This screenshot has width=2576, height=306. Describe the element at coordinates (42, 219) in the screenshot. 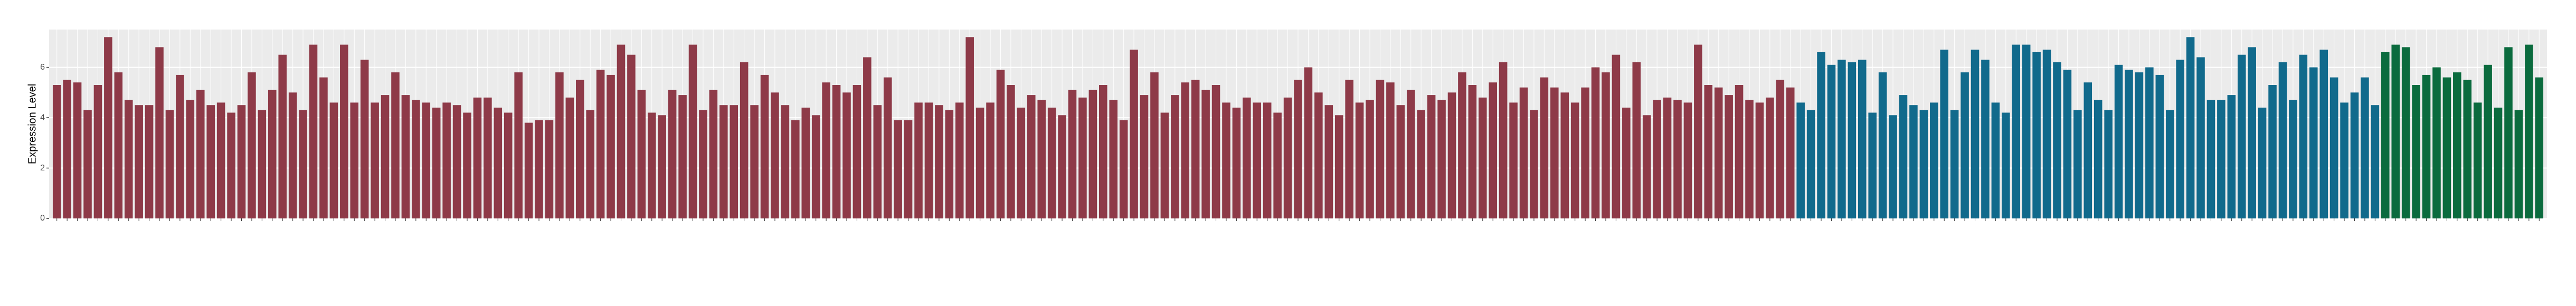

I see `y-tick-label: 0` at that location.